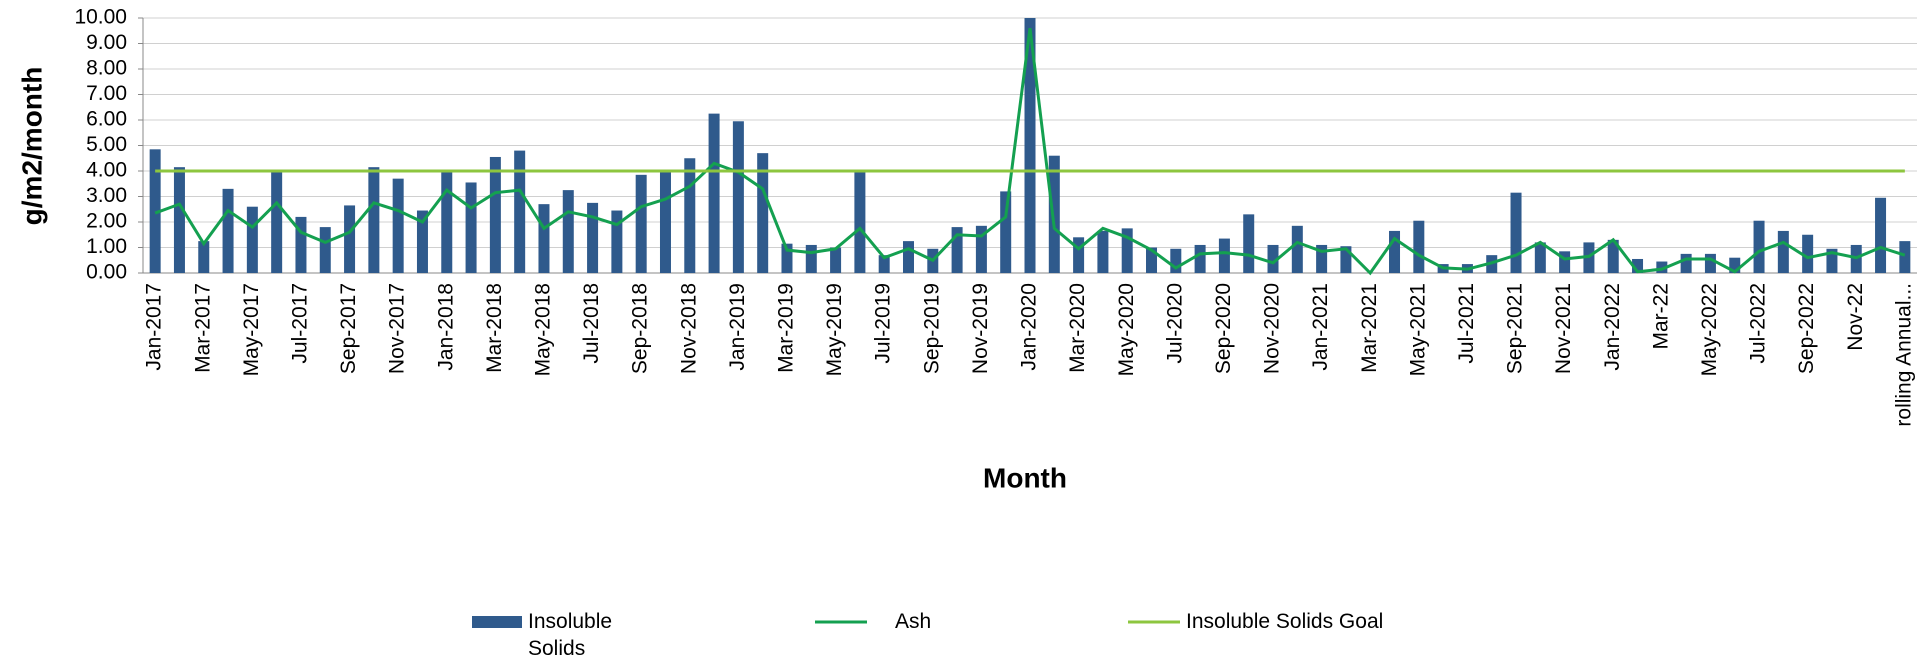  Describe the element at coordinates (543, 329) in the screenshot. I see `x-tick-label: May-2018` at that location.